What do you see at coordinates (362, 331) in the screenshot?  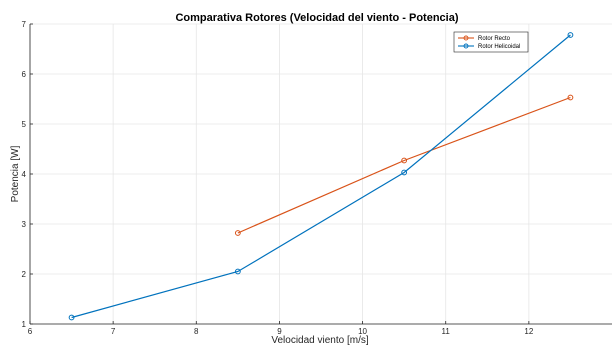 I see `x-tick-label: 10` at bounding box center [362, 331].